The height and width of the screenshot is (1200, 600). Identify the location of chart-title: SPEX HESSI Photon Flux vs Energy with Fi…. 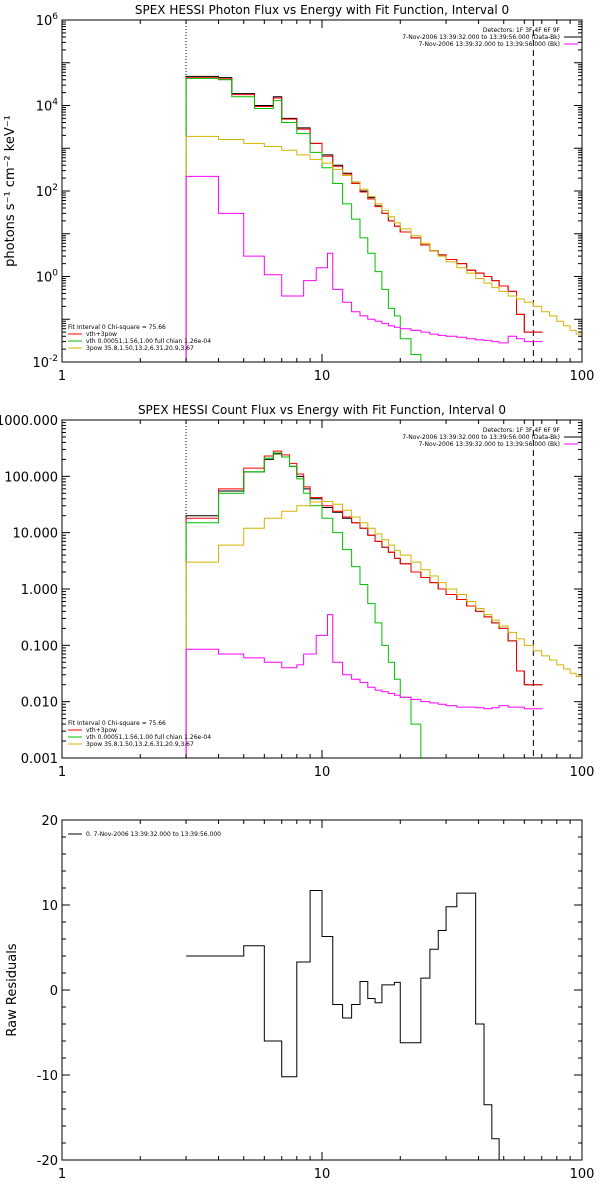
(322, 10).